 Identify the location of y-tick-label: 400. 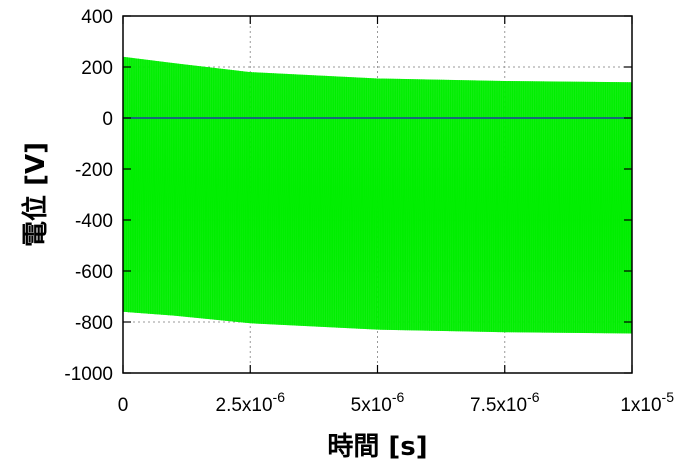
(97, 17).